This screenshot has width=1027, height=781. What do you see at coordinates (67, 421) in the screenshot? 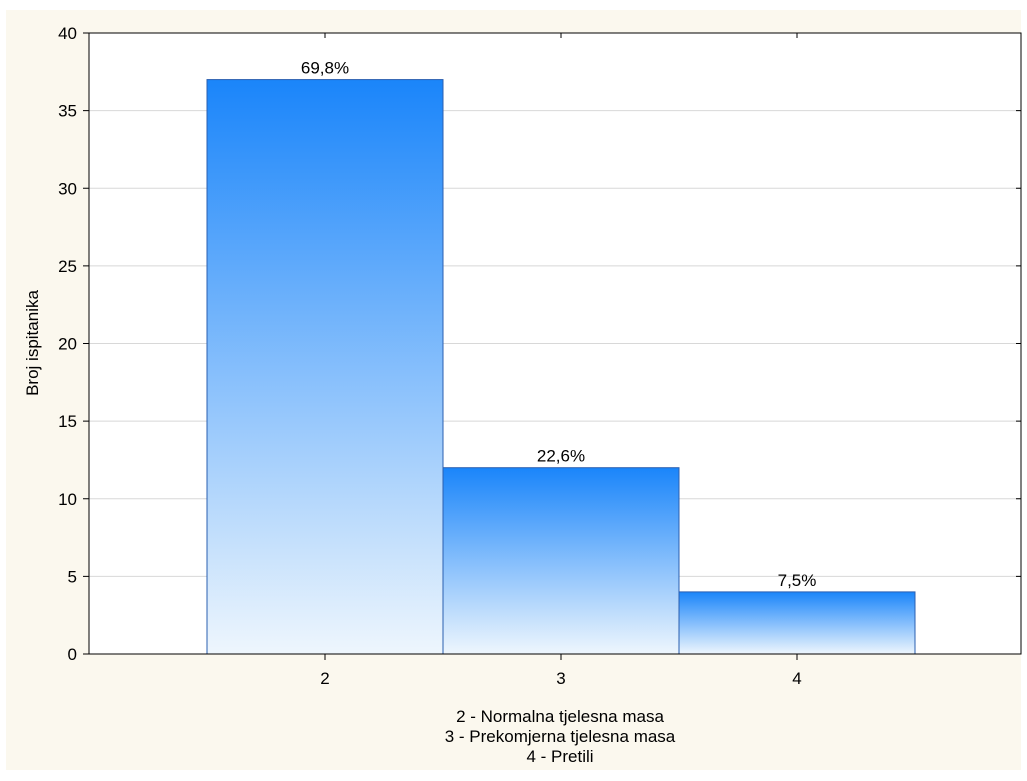
I see `y-tick-label: 15` at bounding box center [67, 421].